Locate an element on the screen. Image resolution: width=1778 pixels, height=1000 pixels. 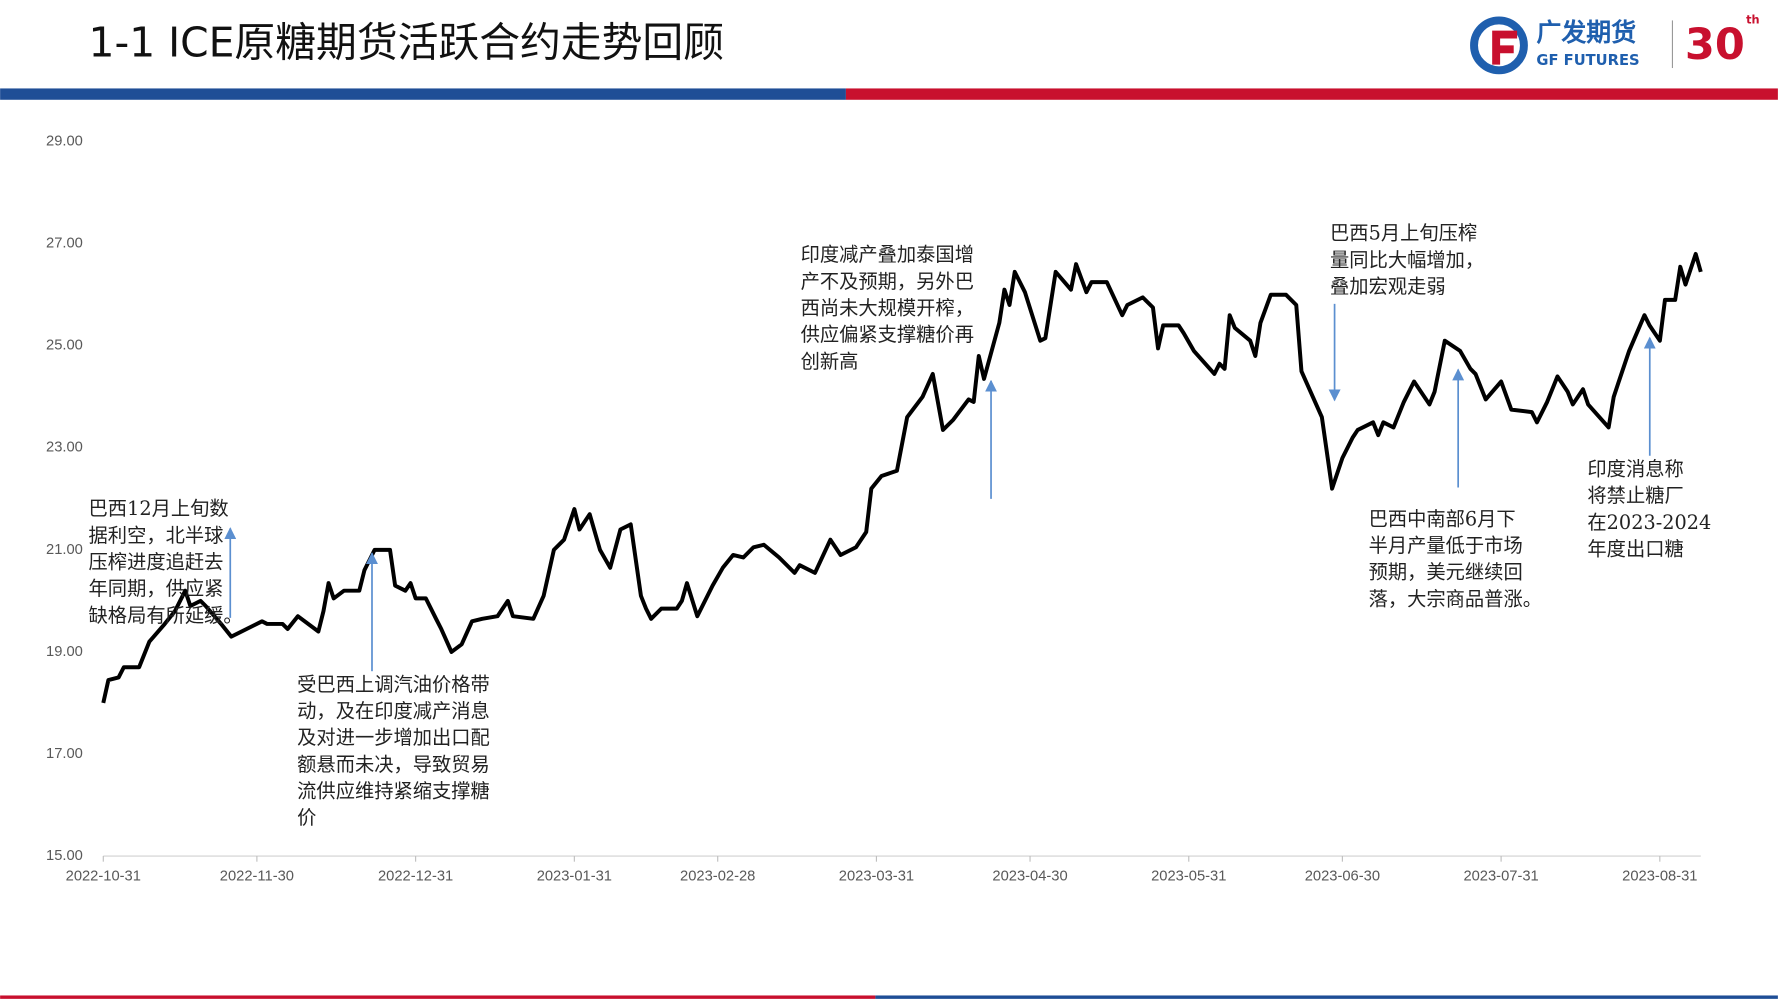
annotation-text: 价 is located at coordinates (306, 817).